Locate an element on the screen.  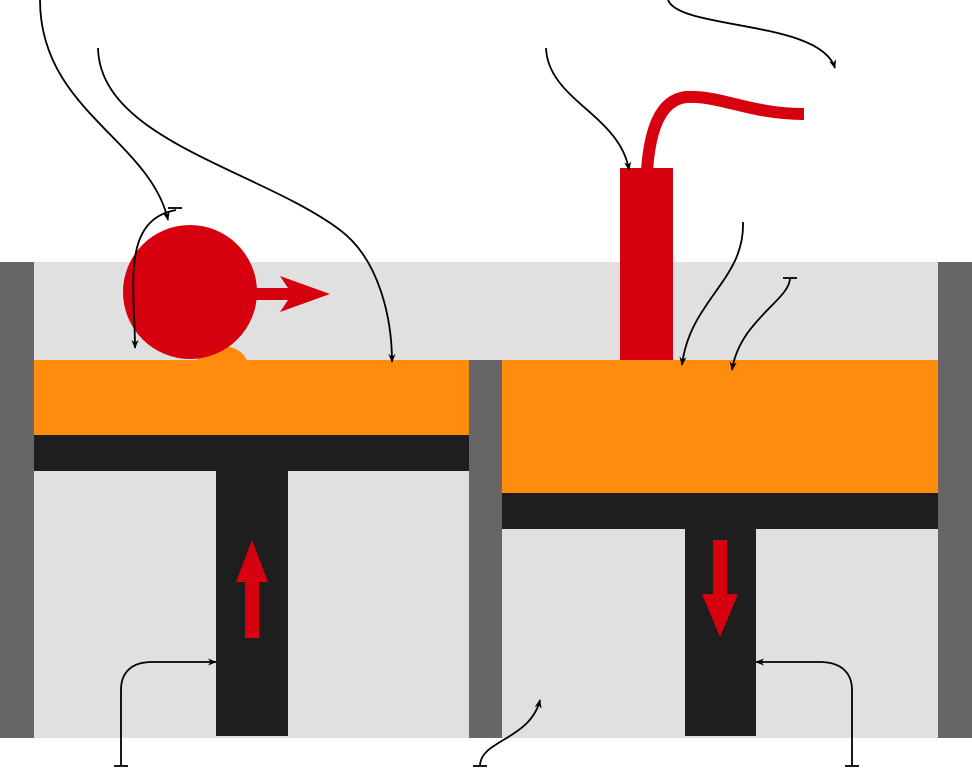
left-wall is located at coordinates (17, 500).